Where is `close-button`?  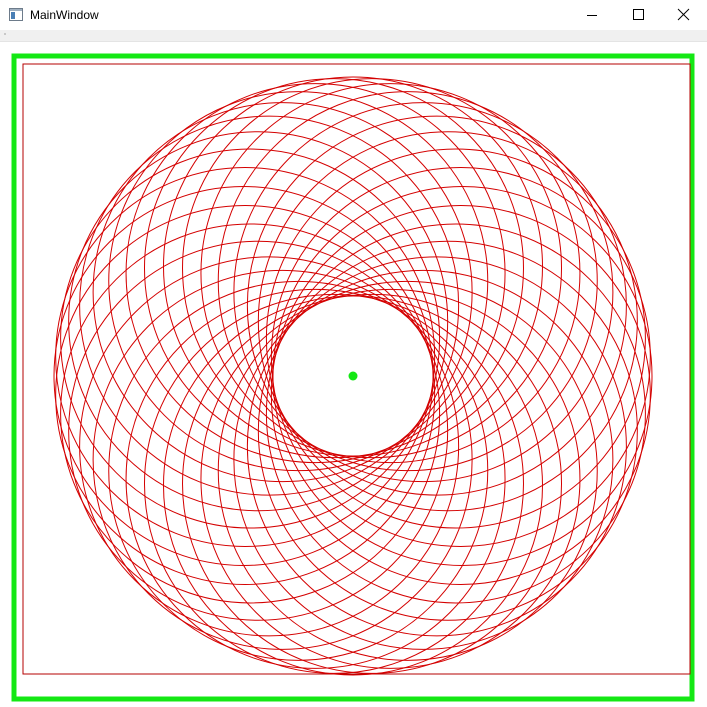 close-button is located at coordinates (684, 15).